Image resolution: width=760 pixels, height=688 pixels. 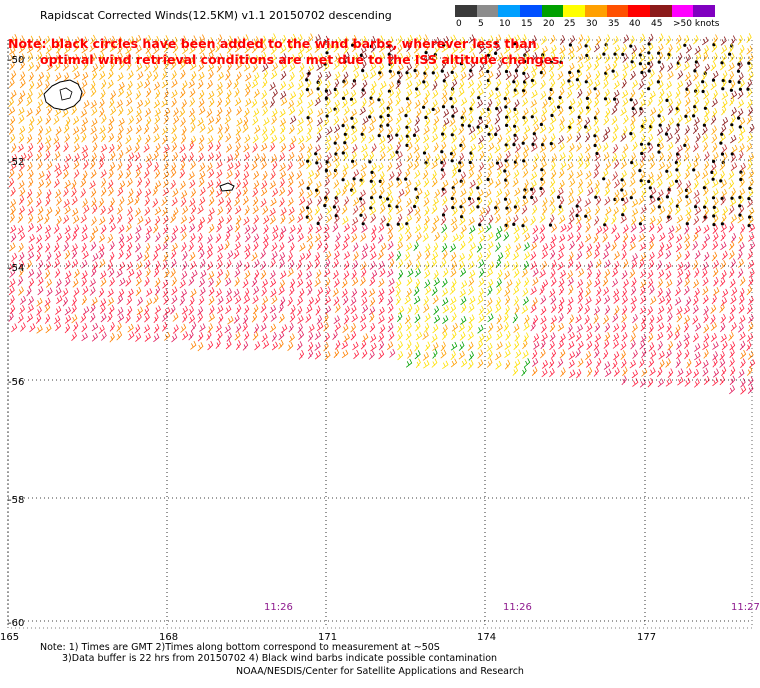 I want to click on lon-label-177: 177, so click(x=646, y=637).